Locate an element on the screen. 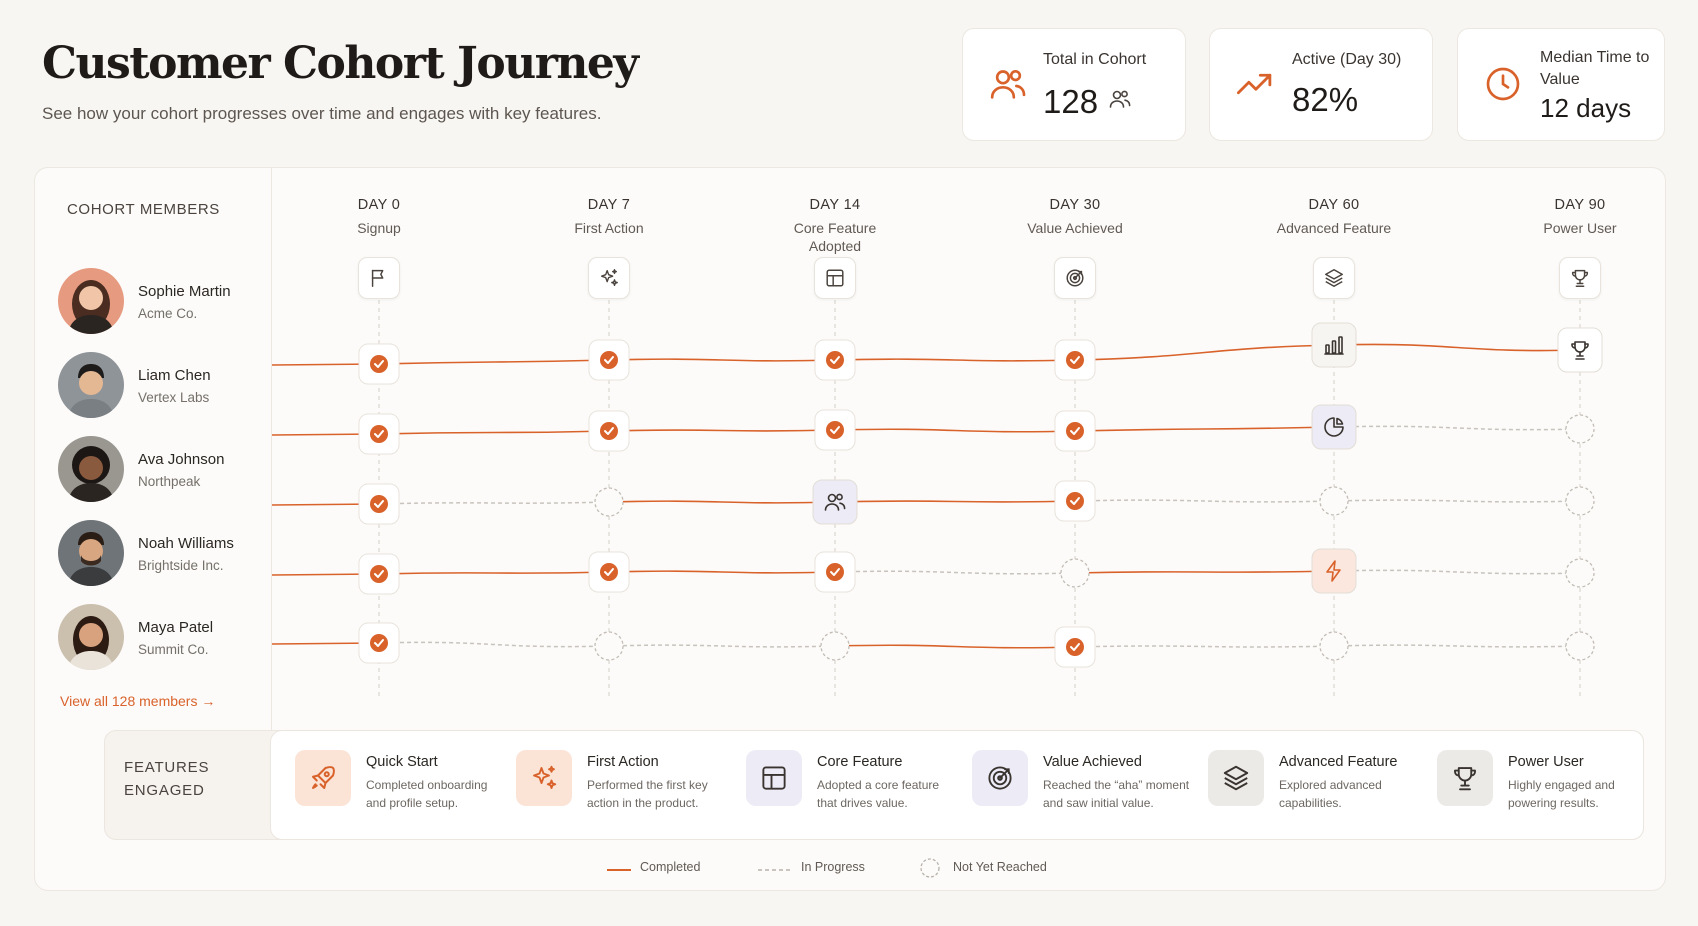 The image size is (1698, 926). stat-card-total: Total in Cohort 128 is located at coordinates (1074, 84).